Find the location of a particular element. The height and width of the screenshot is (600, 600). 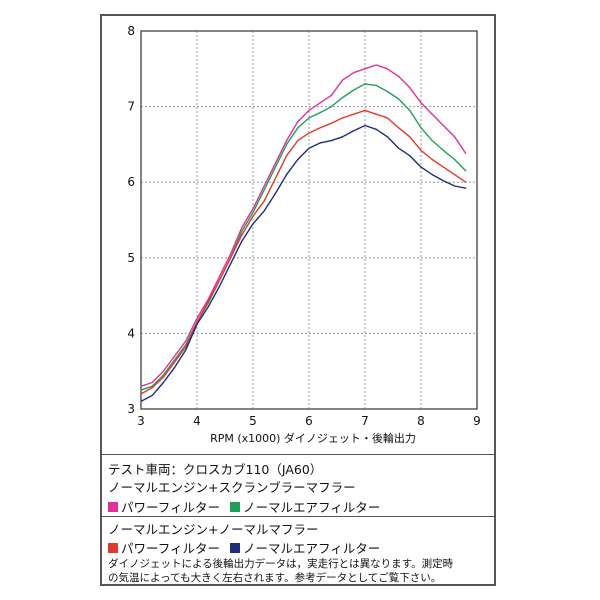

config2-text: ノーマルエンジン+ノーマルマフラー is located at coordinates (213, 529).